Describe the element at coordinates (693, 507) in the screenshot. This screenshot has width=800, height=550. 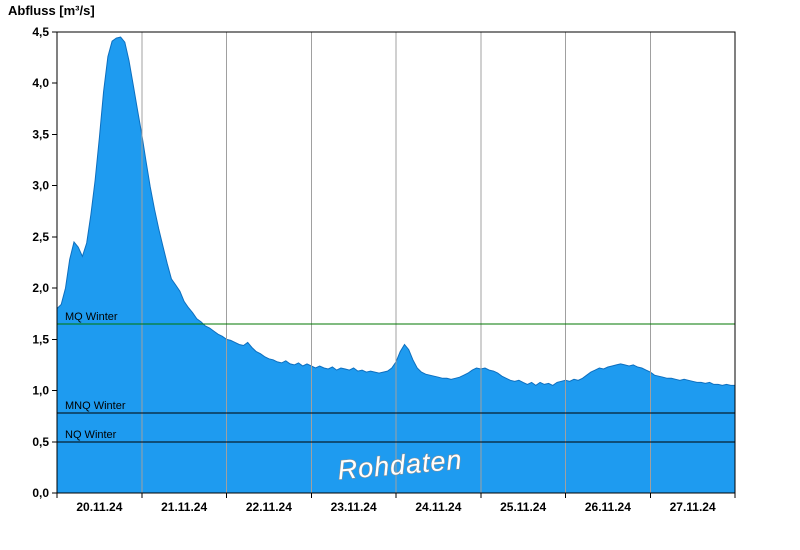
I see `x-tick-label: 27.11.24` at that location.